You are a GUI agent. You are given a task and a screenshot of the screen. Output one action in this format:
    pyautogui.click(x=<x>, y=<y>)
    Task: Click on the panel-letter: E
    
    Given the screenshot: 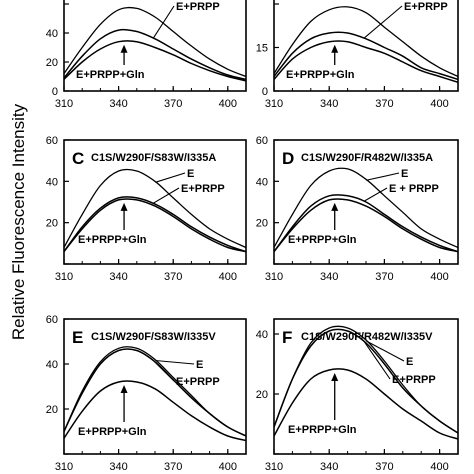 What is the action you would take?
    pyautogui.click(x=77, y=337)
    